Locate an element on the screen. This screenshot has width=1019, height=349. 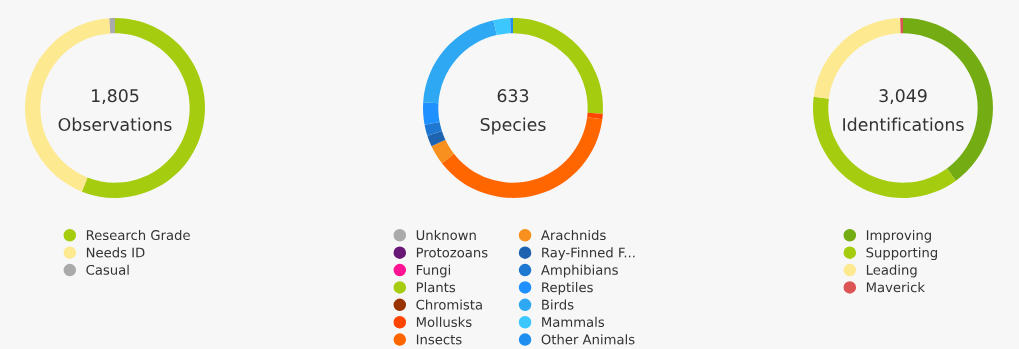
legend-label: Improving is located at coordinates (898, 236).